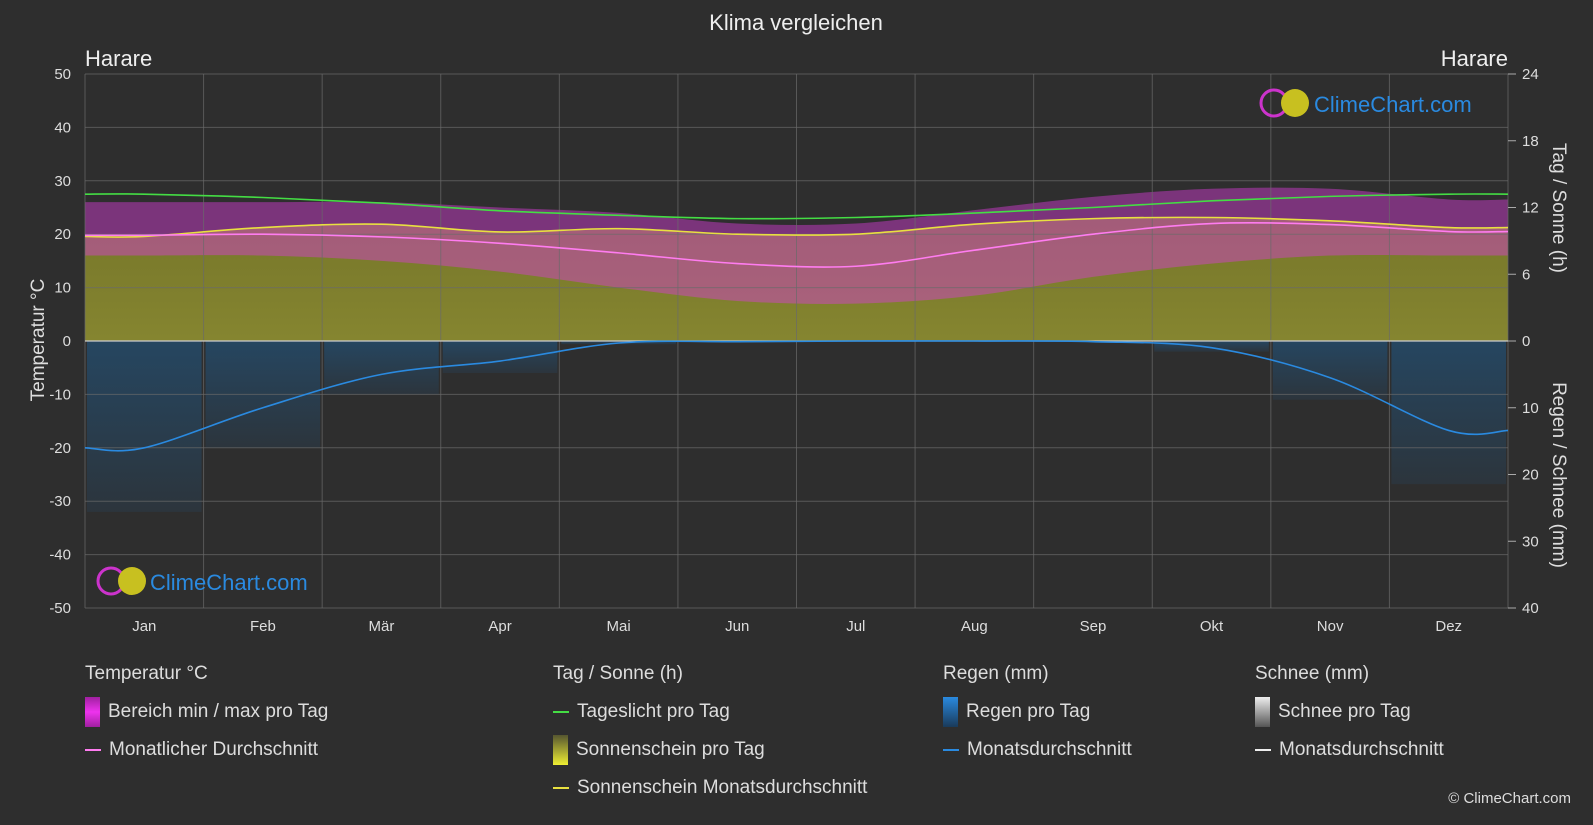 The image size is (1593, 825). I want to click on y-tick-label: -40, so click(60, 555).